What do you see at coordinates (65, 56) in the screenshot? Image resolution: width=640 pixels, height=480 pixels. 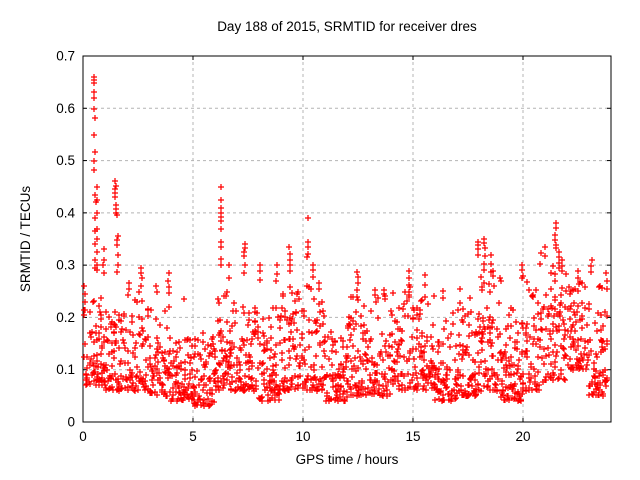 I see `y-tick-label: 0.7` at bounding box center [65, 56].